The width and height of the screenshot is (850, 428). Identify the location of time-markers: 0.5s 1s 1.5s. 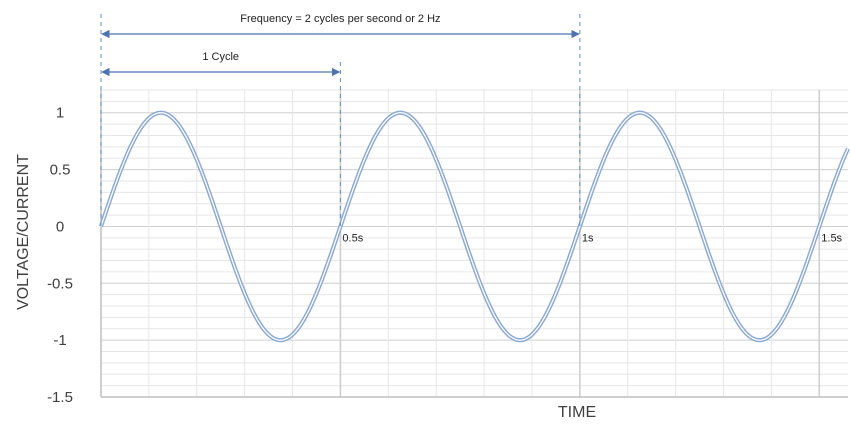
(592, 238).